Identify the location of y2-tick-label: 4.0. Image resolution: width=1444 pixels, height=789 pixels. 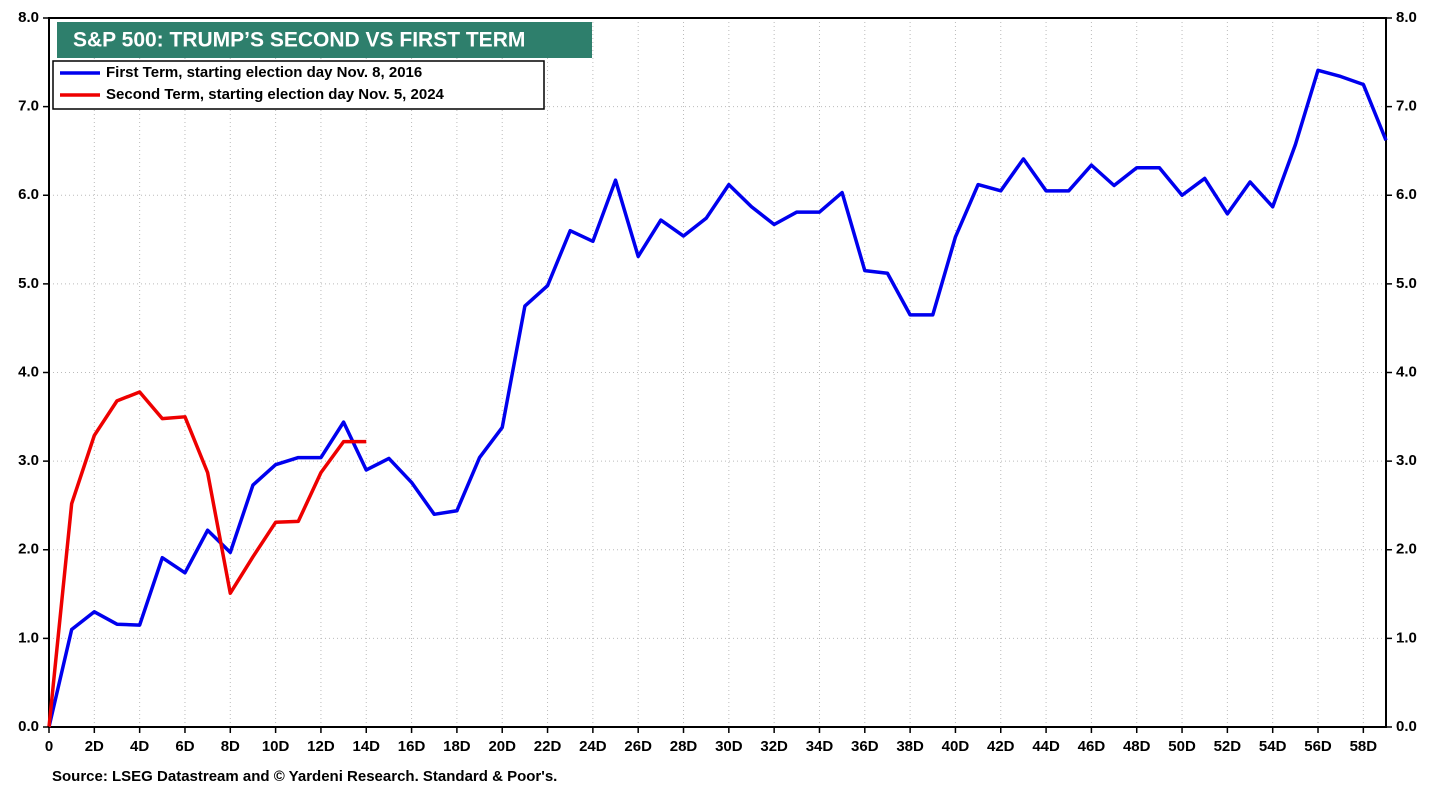
(1406, 371).